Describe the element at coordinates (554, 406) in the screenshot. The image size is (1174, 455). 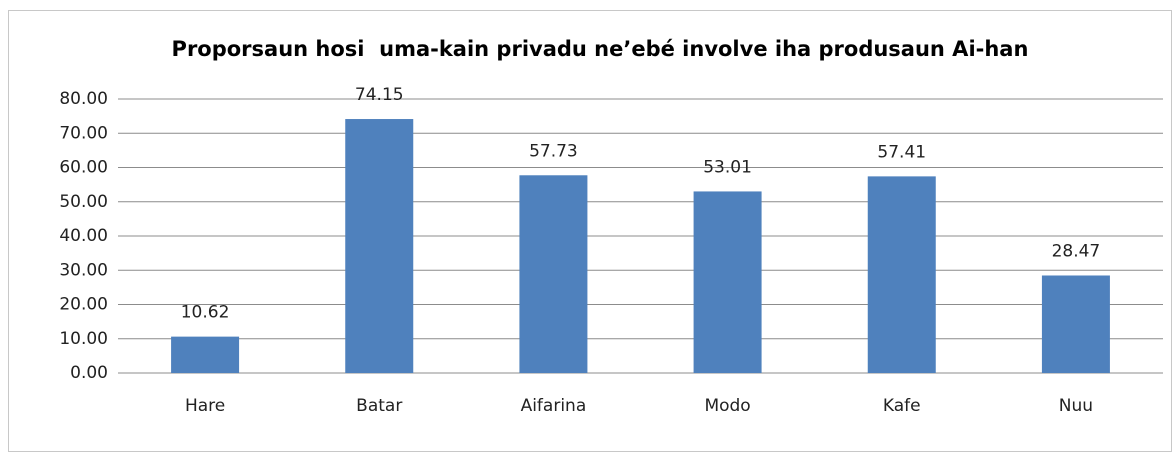
I see `x-tick-label: Aifarina` at that location.